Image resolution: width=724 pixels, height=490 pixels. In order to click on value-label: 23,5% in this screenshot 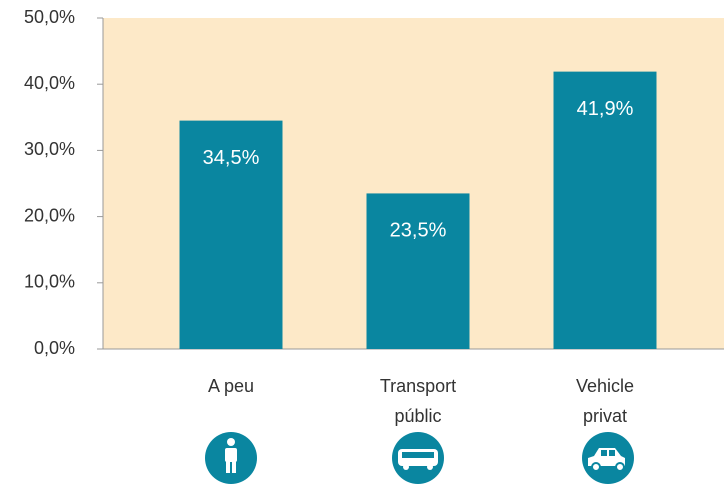, I will do `click(418, 231)`.